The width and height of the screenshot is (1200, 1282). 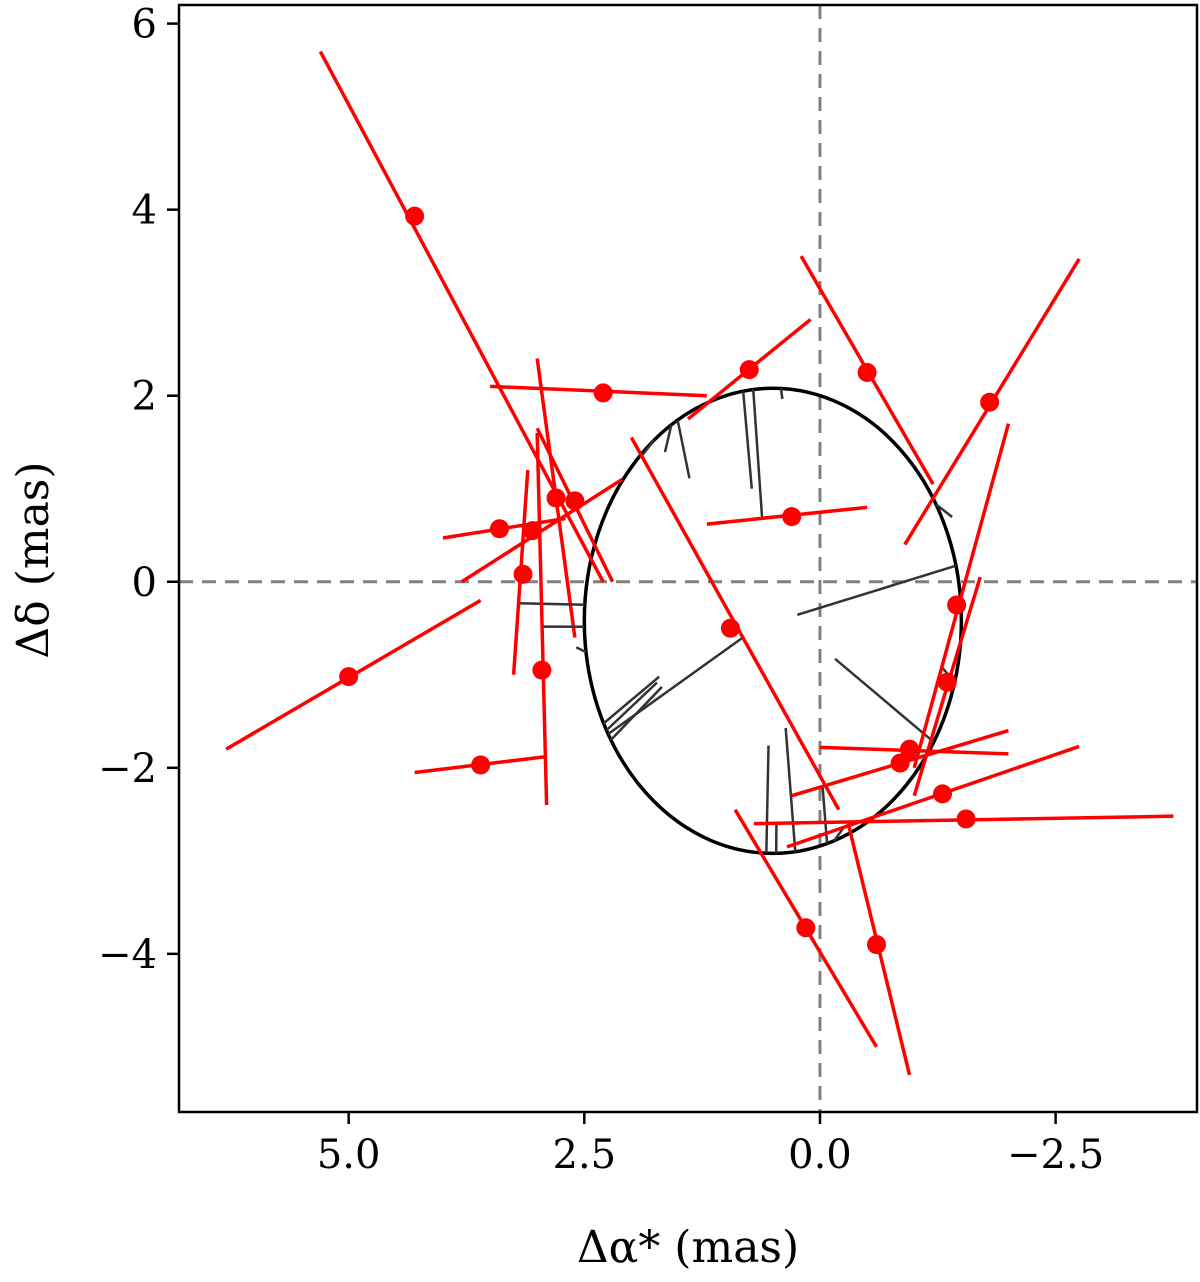 What do you see at coordinates (688, 1247) in the screenshot?
I see `x-axis-label: Δα* (mas)` at bounding box center [688, 1247].